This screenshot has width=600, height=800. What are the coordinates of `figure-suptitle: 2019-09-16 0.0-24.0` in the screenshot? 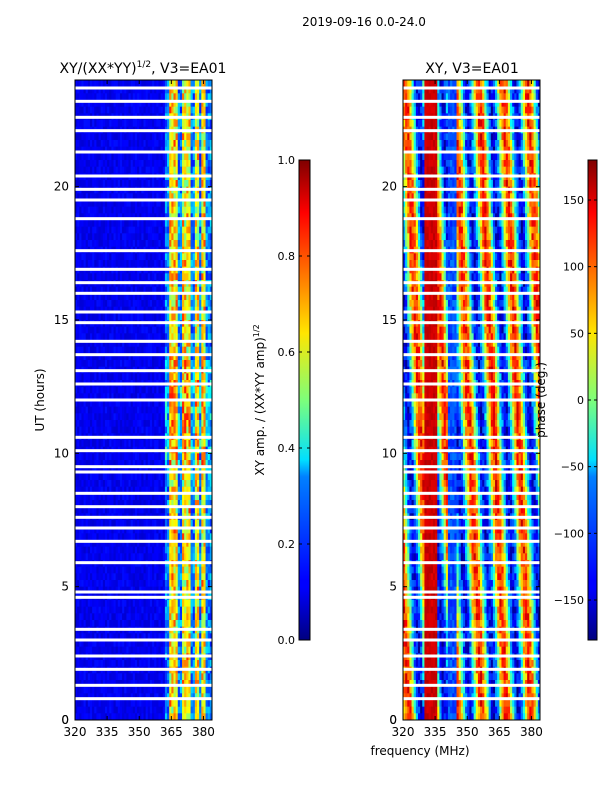 It's located at (364, 22).